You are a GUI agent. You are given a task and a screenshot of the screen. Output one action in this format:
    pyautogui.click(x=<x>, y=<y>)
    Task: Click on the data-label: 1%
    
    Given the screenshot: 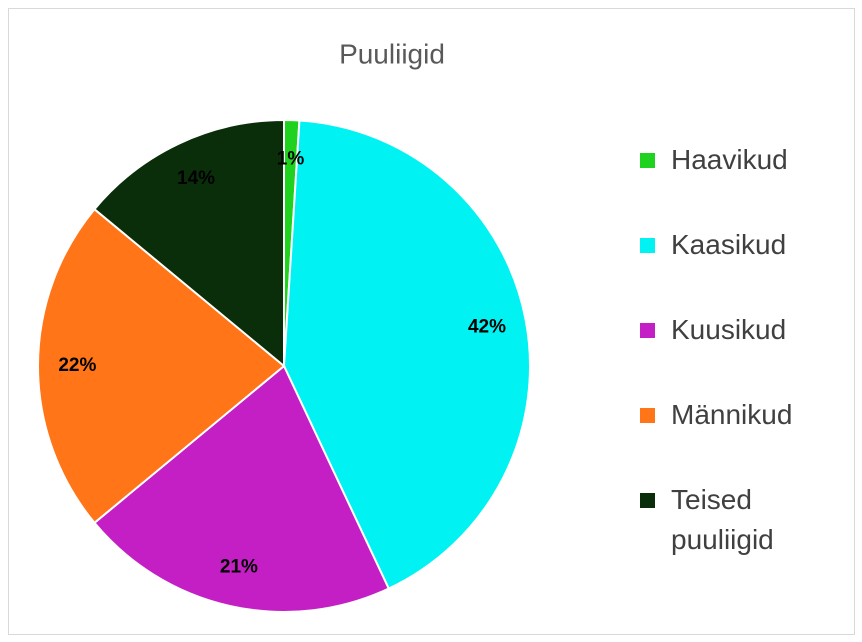 What is the action you would take?
    pyautogui.click(x=291, y=158)
    